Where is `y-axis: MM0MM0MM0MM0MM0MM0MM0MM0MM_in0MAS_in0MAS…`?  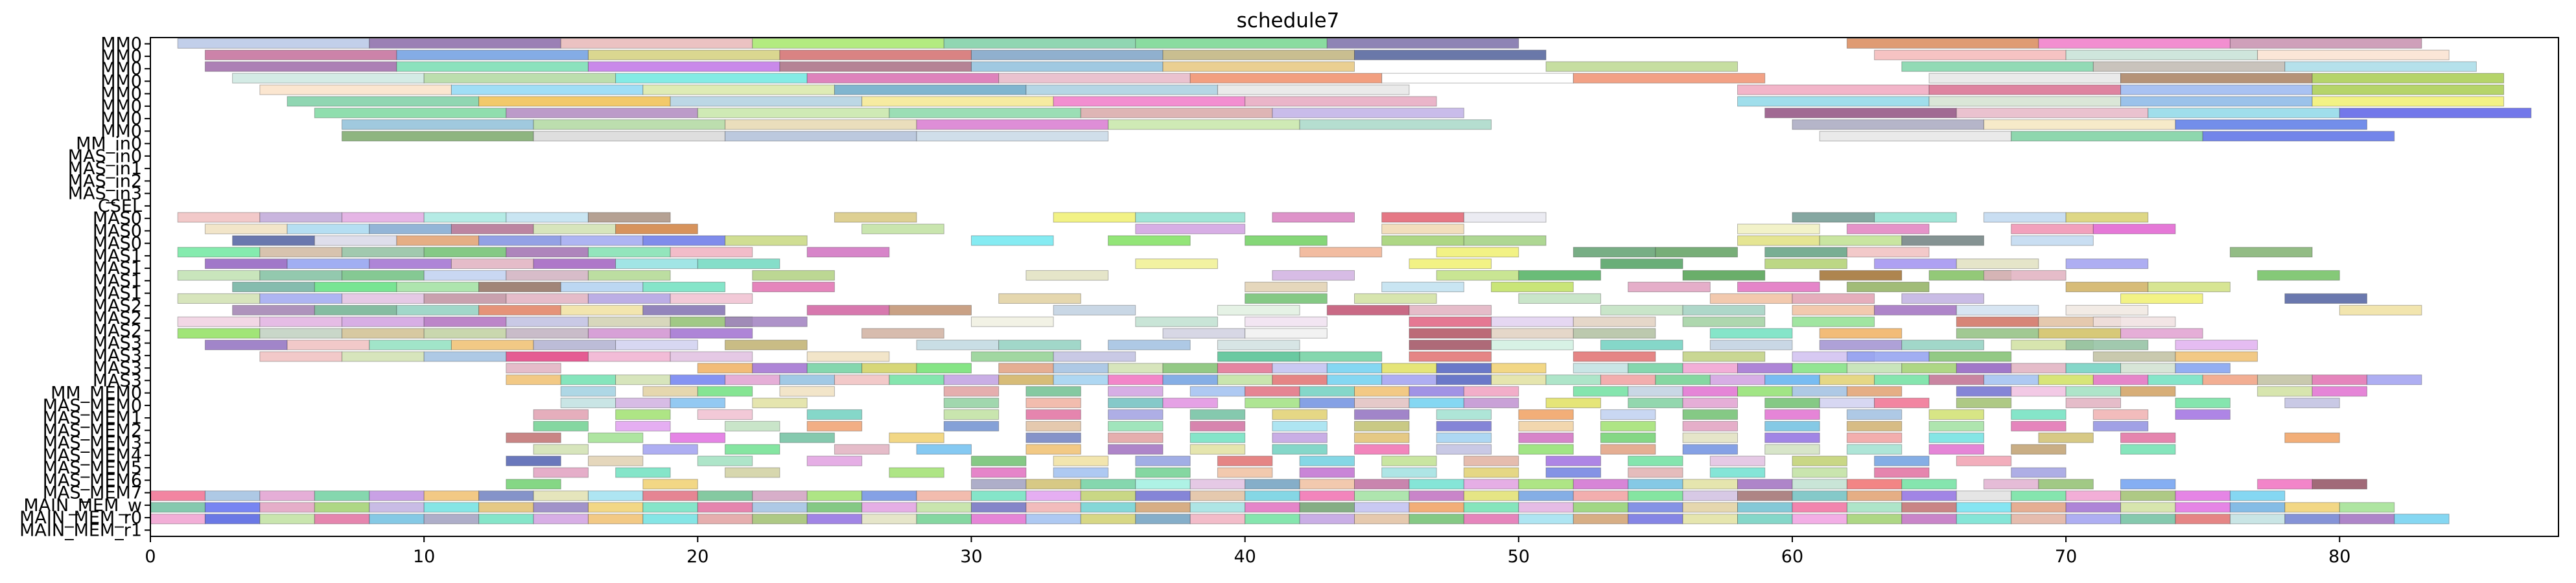
y-axis: MM0MM0MM0MM0MM0MM0MM0MM0MM_in0MAS_in0MAS… is located at coordinates (84, 287).